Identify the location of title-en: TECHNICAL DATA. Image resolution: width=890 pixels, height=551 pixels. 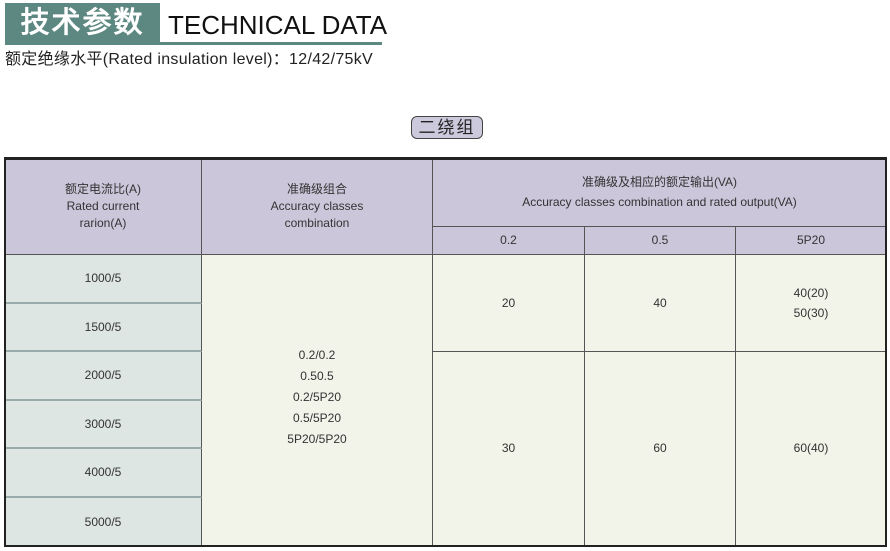
(278, 25).